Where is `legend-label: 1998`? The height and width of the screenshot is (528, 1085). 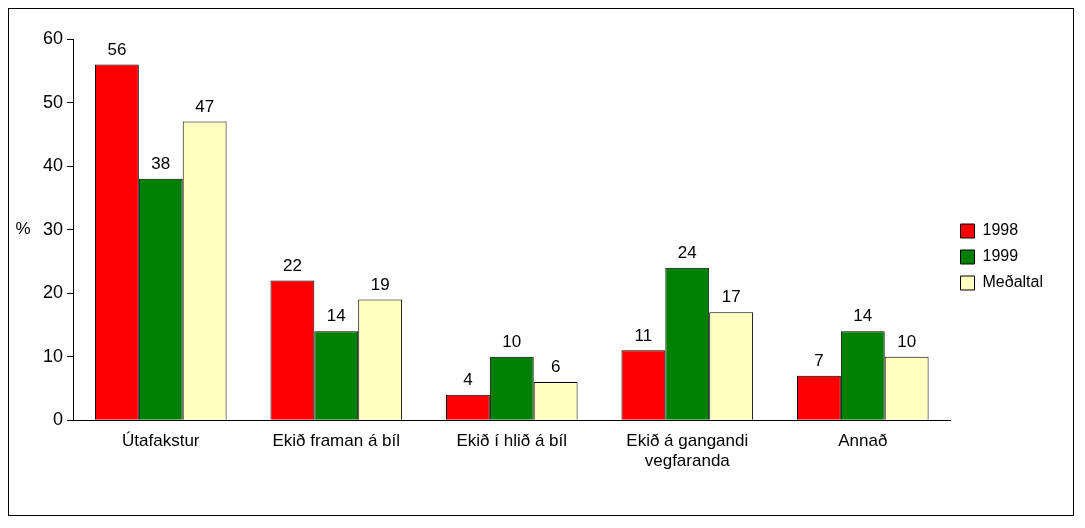
legend-label: 1998 is located at coordinates (1000, 230).